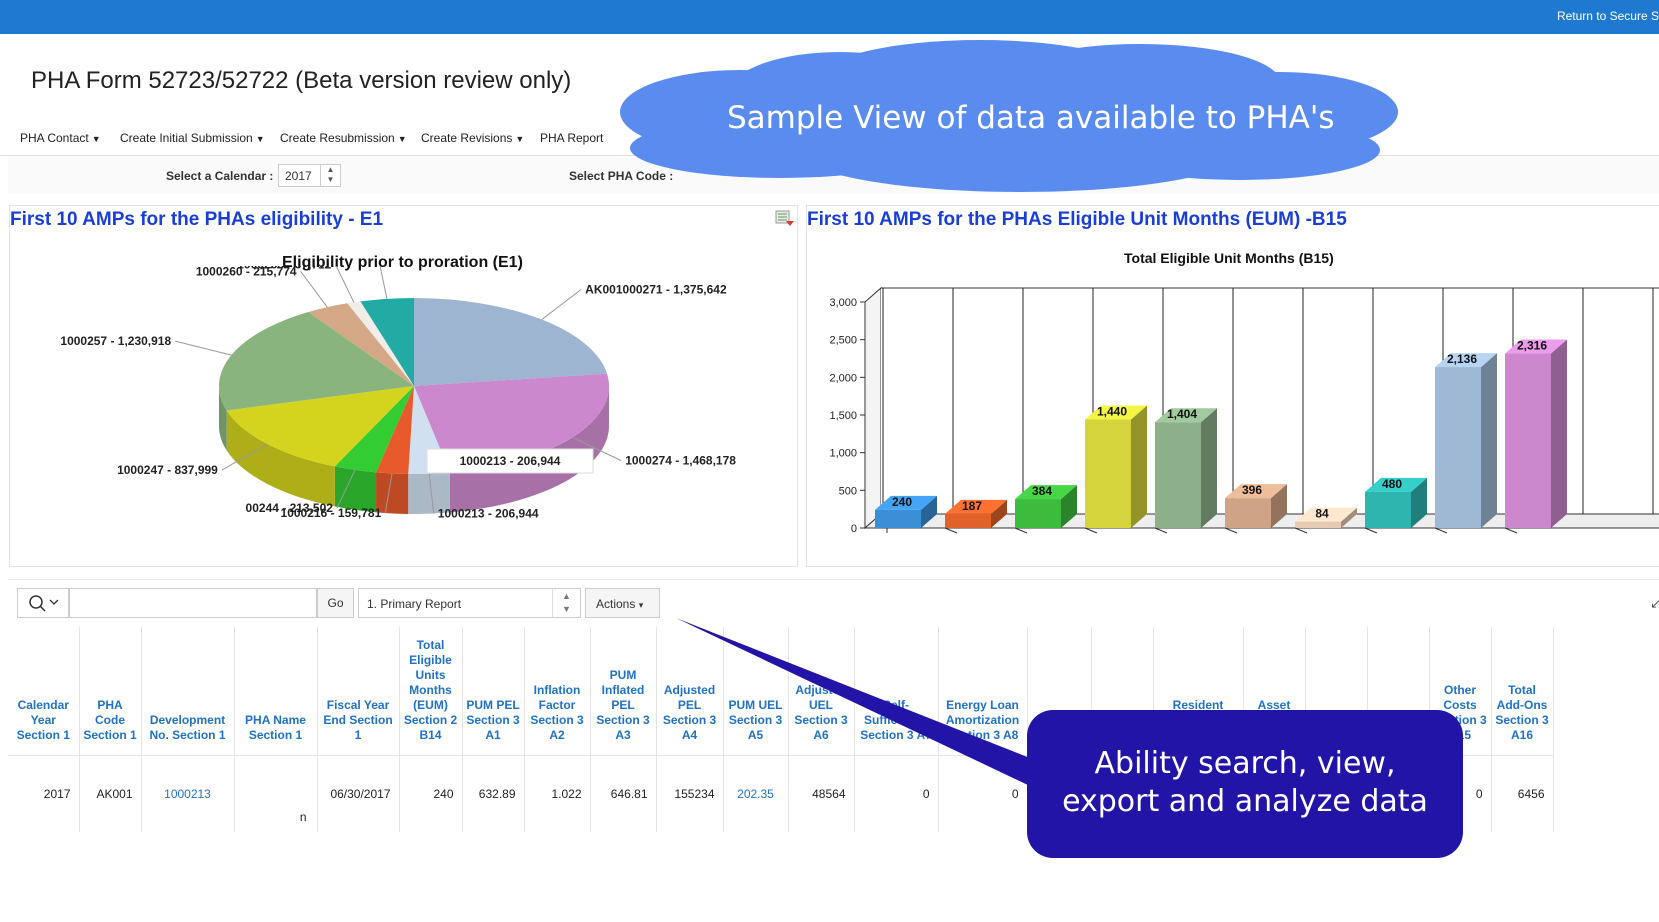 This screenshot has height=922, width=1659. I want to click on column-header: PUM UEL Section 3 A5, so click(756, 691).